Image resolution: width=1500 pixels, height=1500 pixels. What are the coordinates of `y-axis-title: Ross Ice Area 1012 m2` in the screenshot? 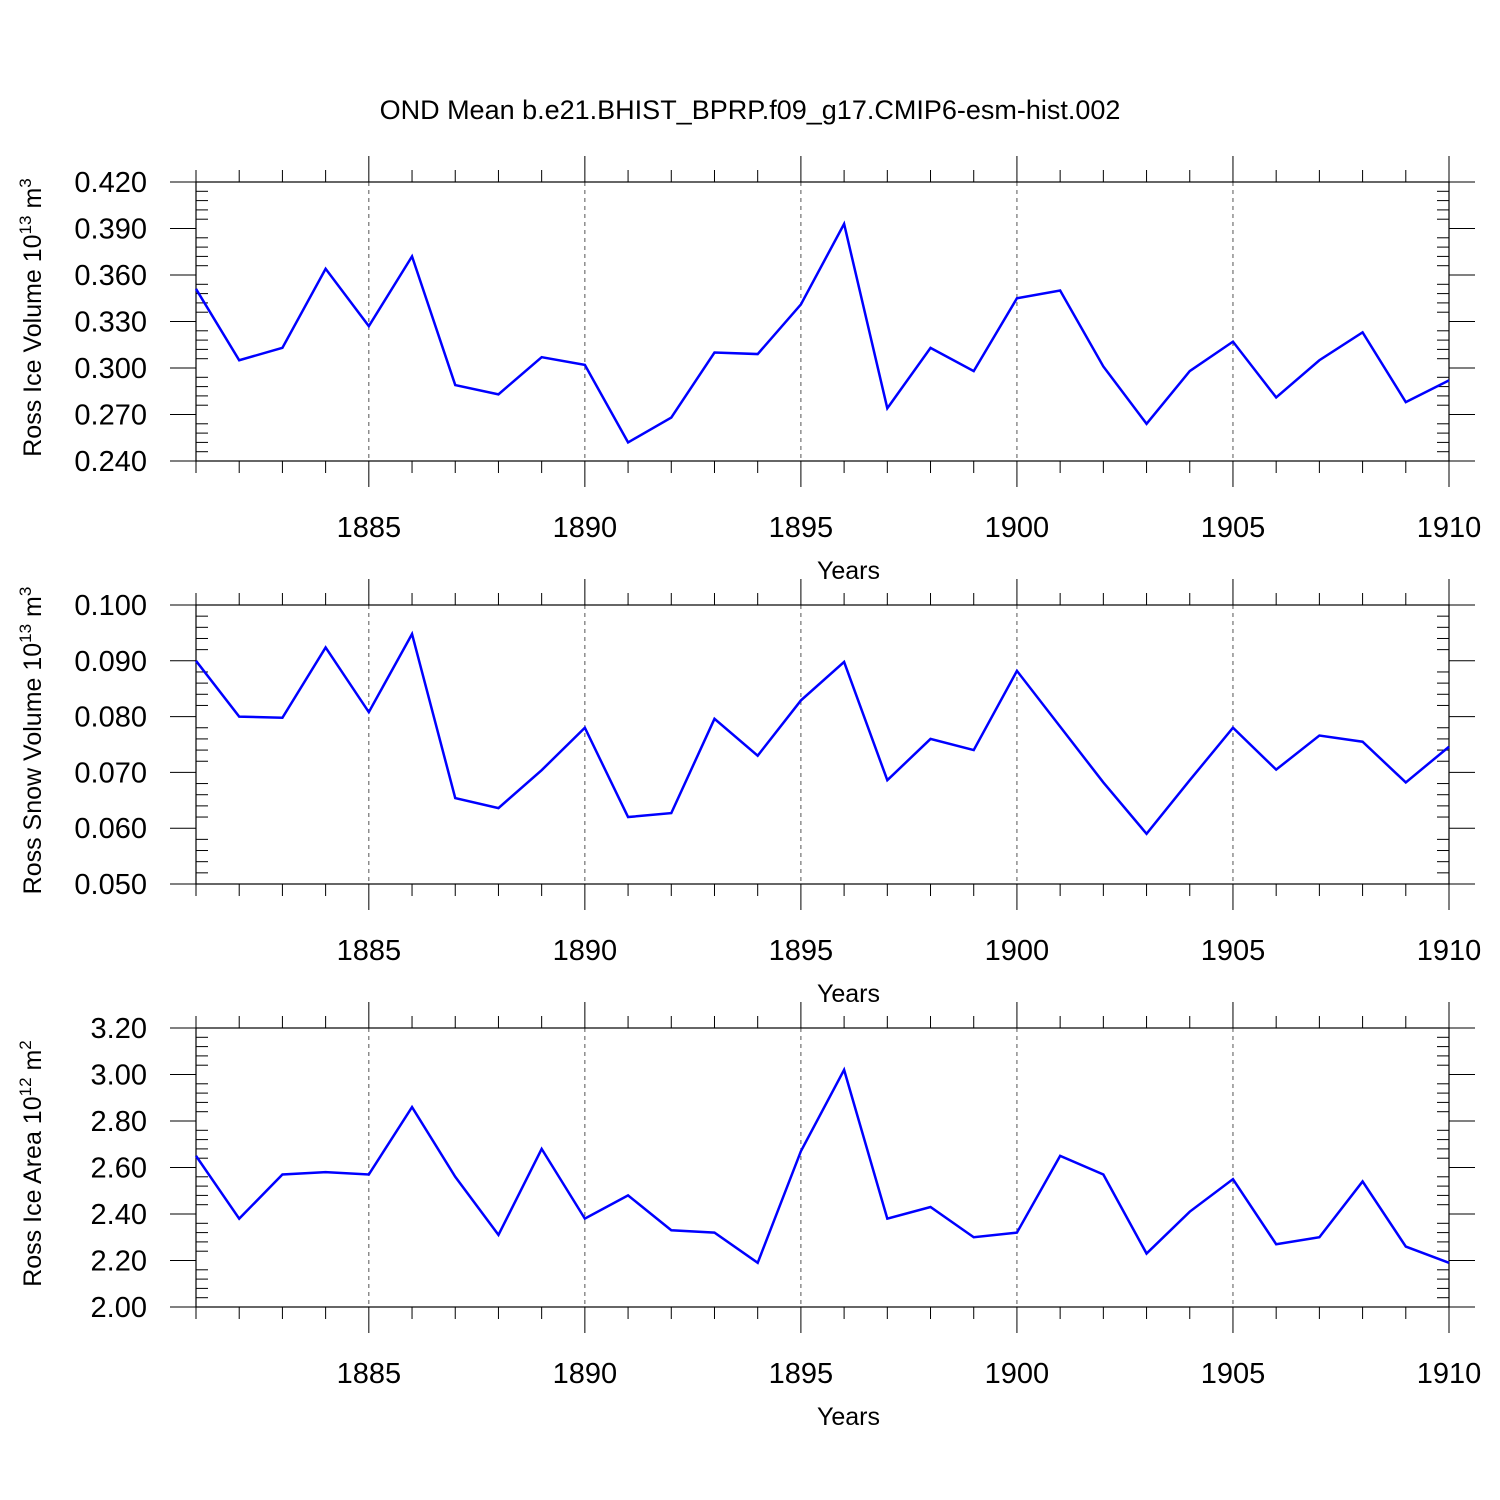 It's located at (31, 1163).